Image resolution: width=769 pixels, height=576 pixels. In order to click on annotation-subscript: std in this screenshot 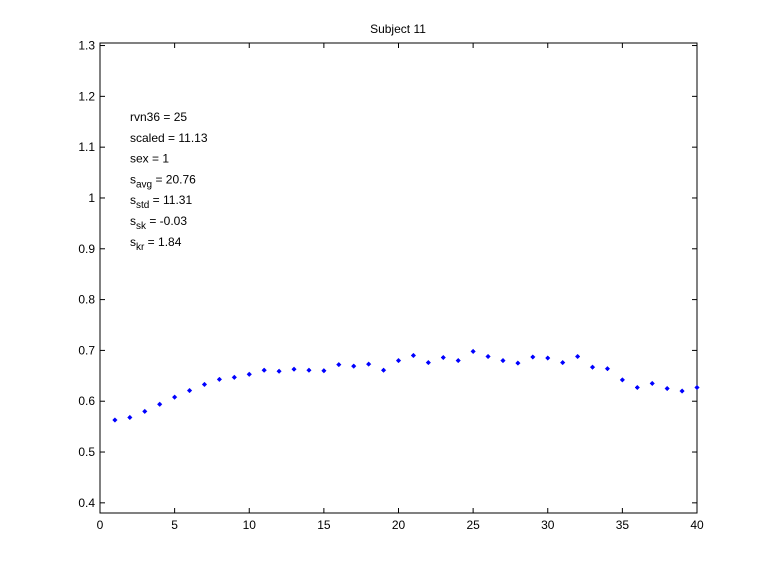, I will do `click(142, 205)`.